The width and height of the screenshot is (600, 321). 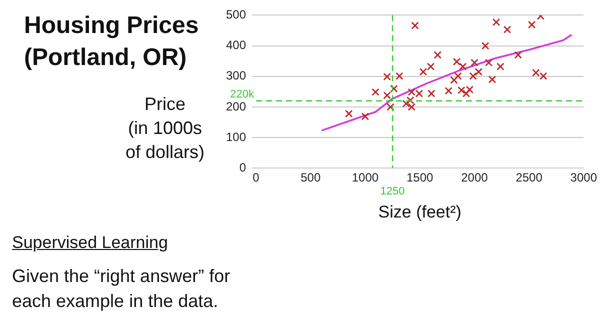 What do you see at coordinates (392, 192) in the screenshot?
I see `ref-line-label: 1250` at bounding box center [392, 192].